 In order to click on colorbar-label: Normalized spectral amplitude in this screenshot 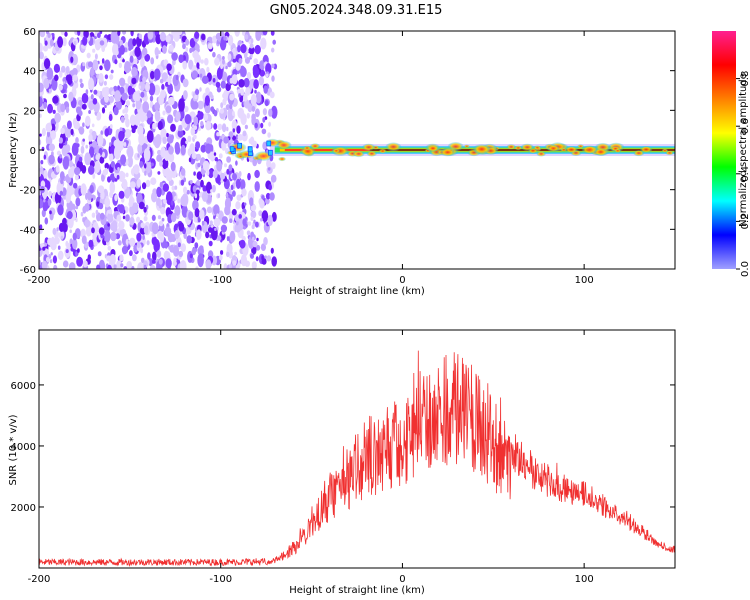, I will do `click(743, 150)`.